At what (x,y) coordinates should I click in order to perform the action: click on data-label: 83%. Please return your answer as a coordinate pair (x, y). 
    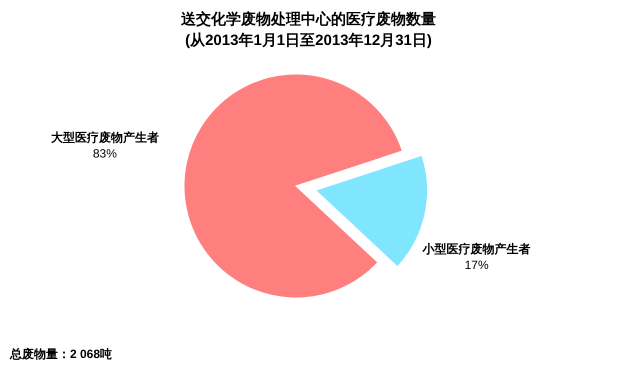
    Looking at the image, I should click on (105, 153).